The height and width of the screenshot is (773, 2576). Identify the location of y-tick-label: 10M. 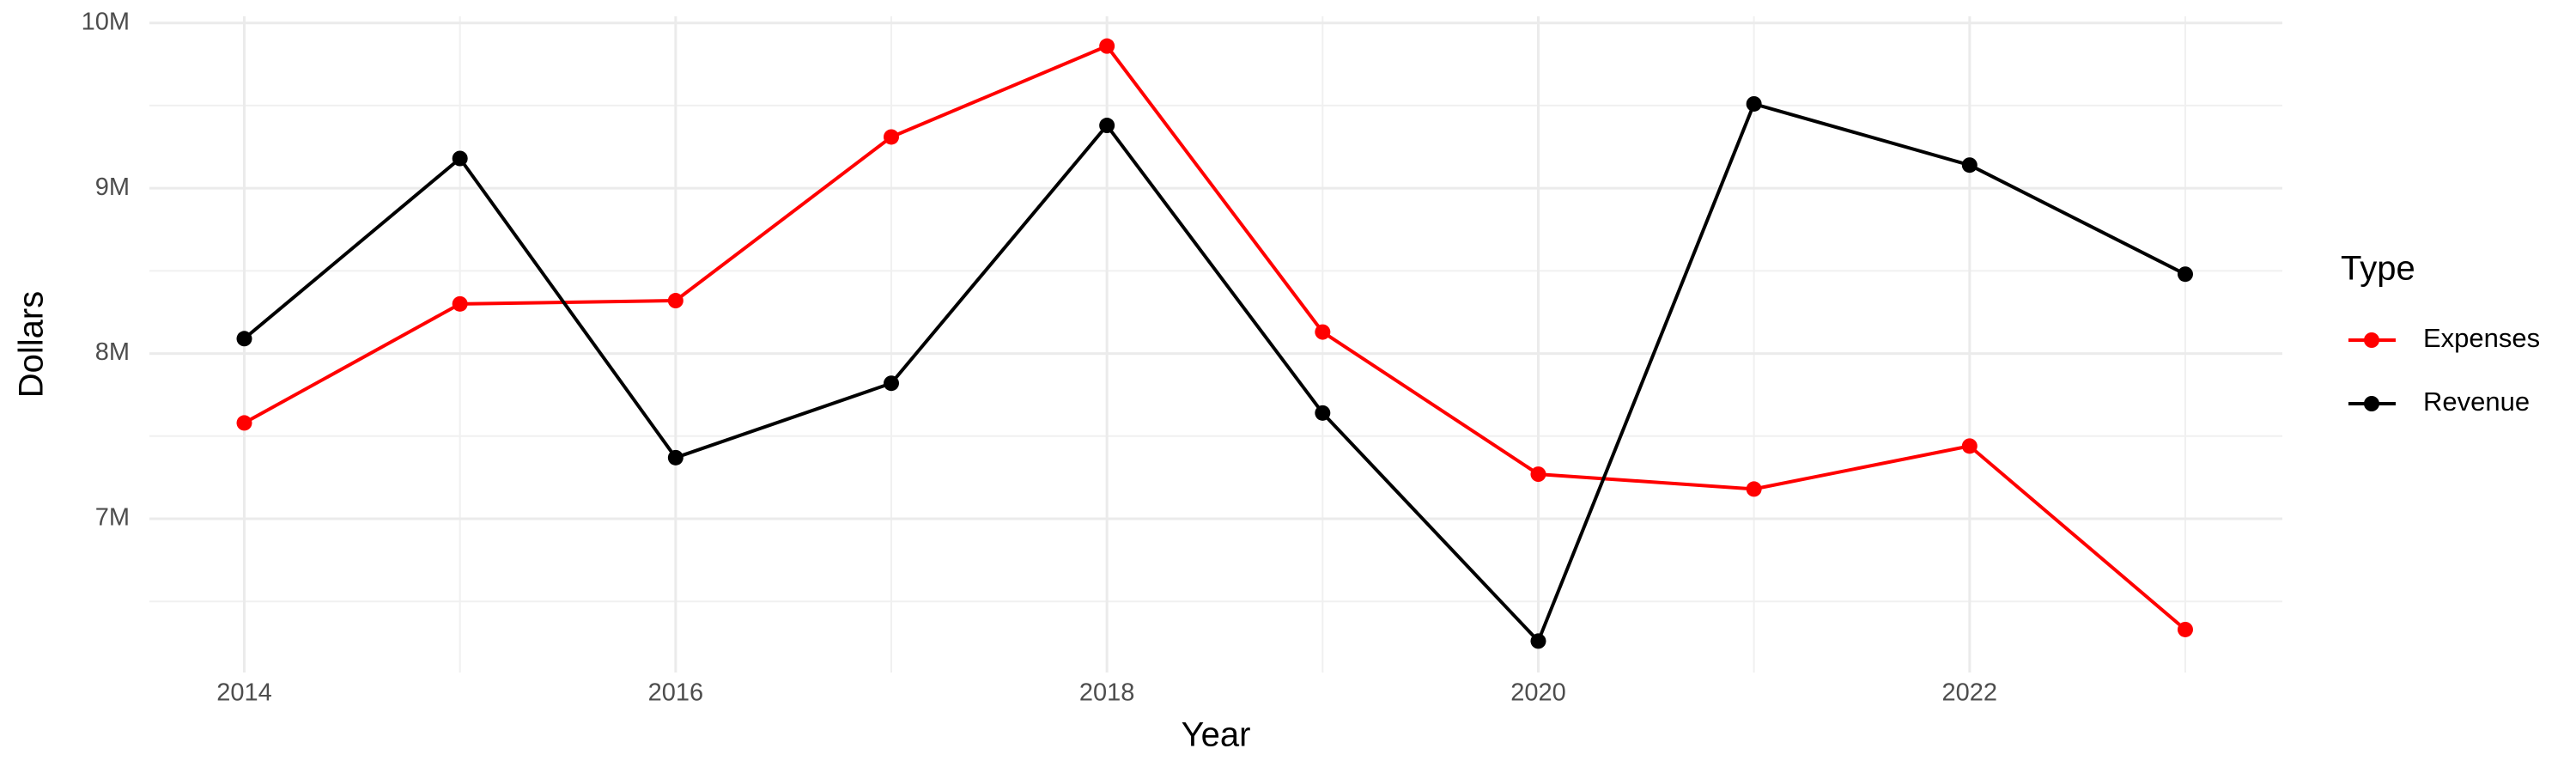
(106, 21).